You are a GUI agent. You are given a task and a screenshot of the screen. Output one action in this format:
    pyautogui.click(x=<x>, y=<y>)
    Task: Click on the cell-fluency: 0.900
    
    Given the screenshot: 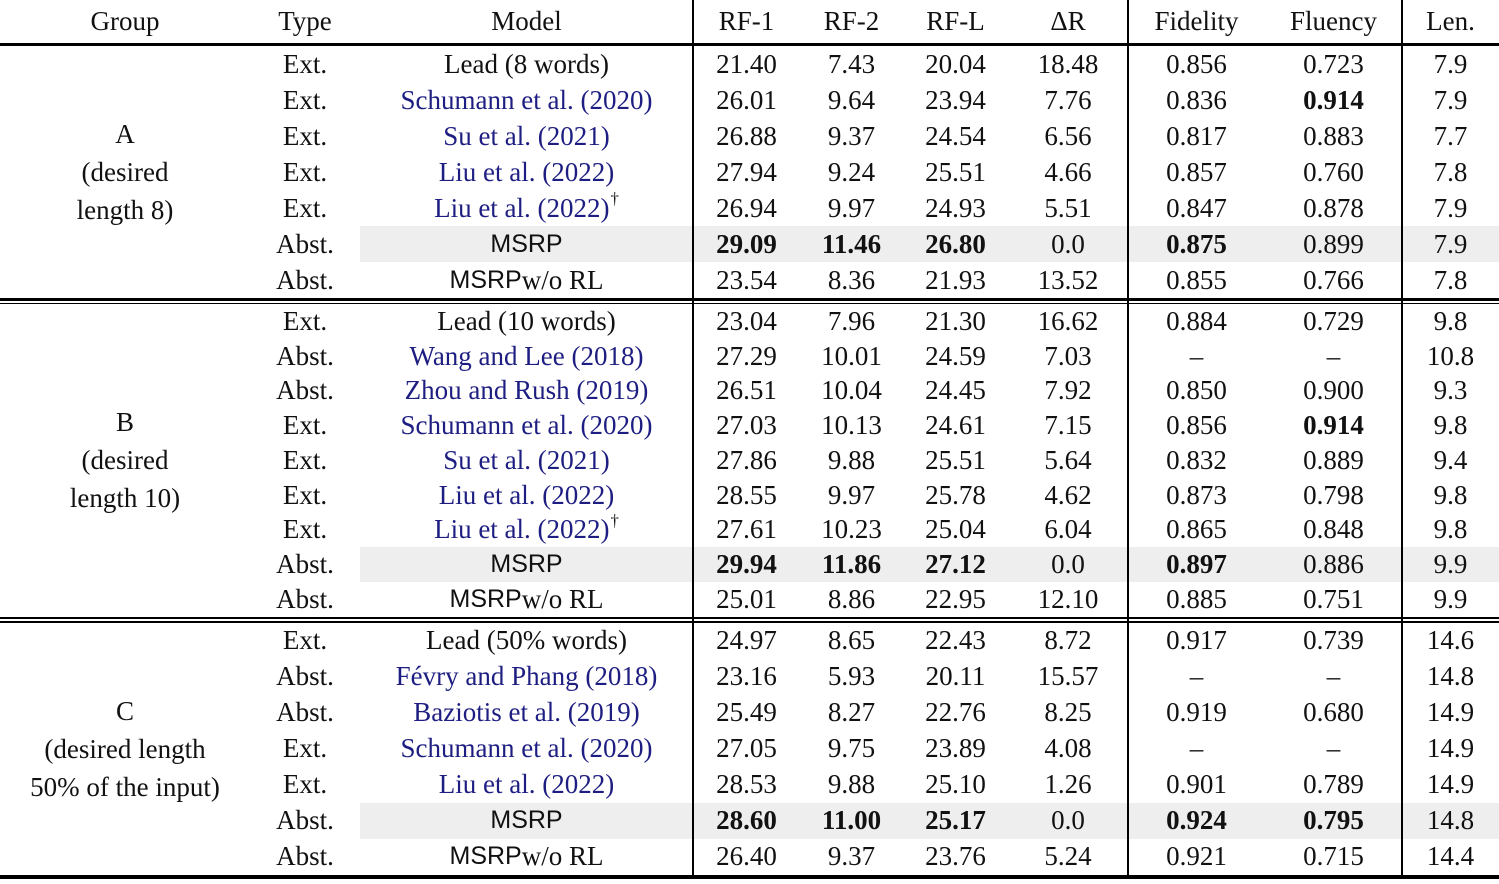 What is the action you would take?
    pyautogui.click(x=1333, y=390)
    